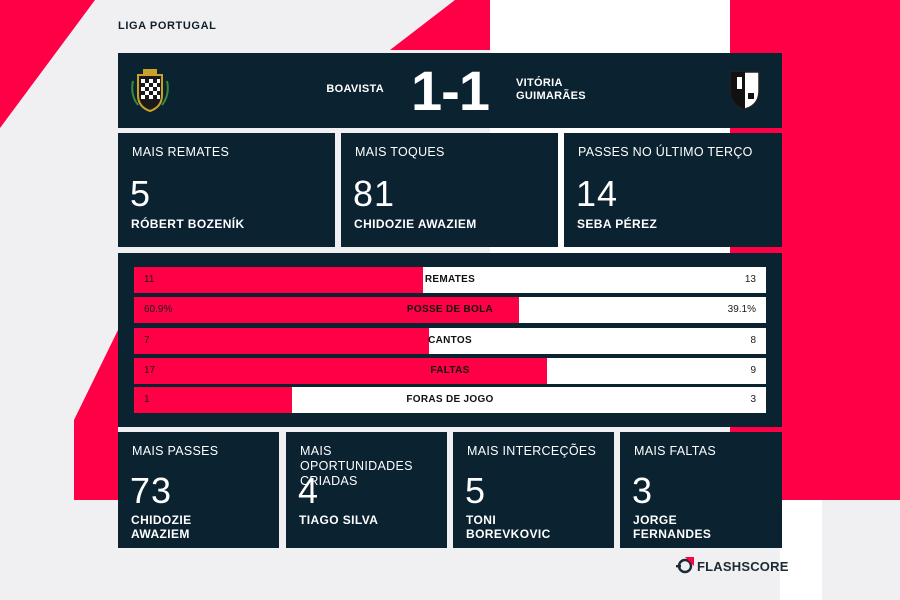 Image resolution: width=900 pixels, height=600 pixels. I want to click on card-label-line1: MAIS PASSES, so click(175, 451).